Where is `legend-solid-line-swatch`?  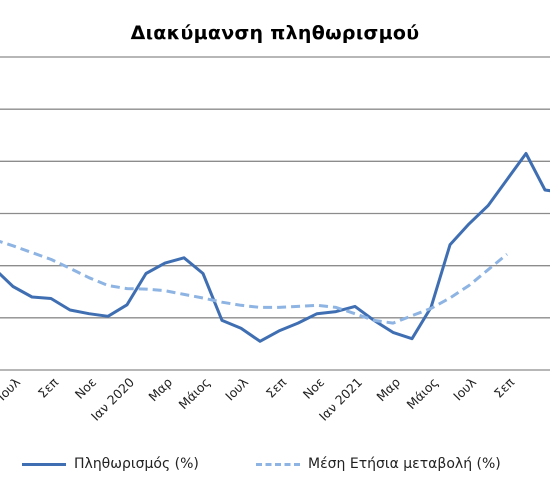 legend-solid-line-swatch is located at coordinates (44, 464).